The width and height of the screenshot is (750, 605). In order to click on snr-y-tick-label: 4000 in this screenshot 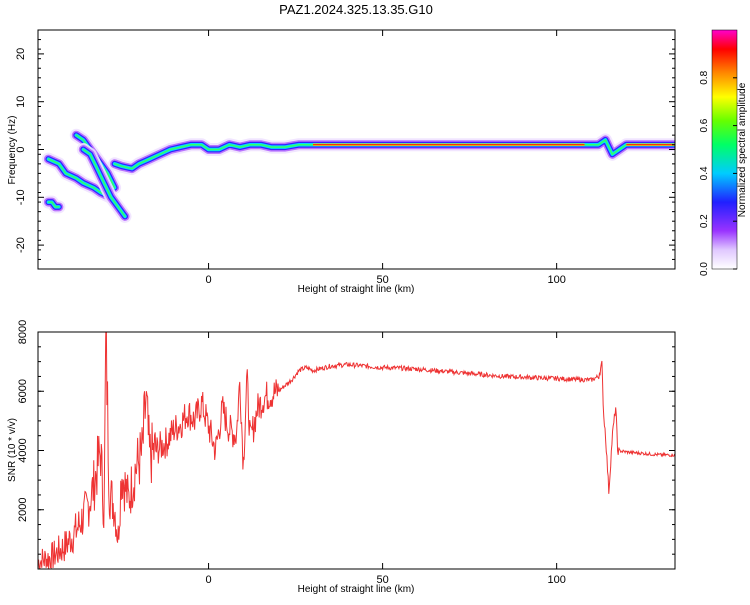, I will do `click(23, 450)`.